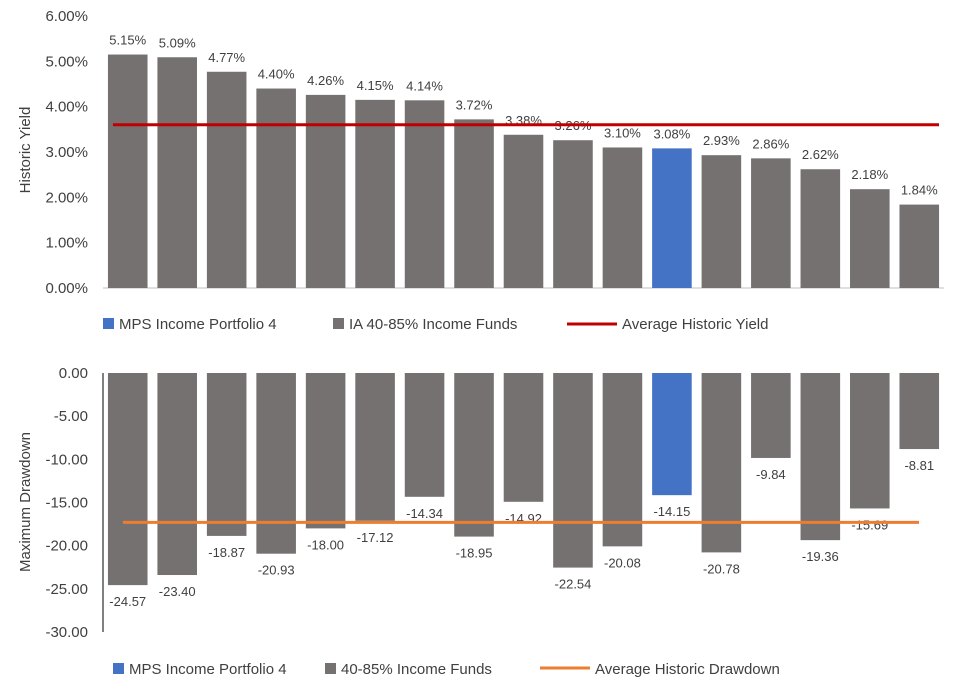 This screenshot has width=957, height=685. Describe the element at coordinates (671, 133) in the screenshot. I see `data-label: 3.08%` at that location.